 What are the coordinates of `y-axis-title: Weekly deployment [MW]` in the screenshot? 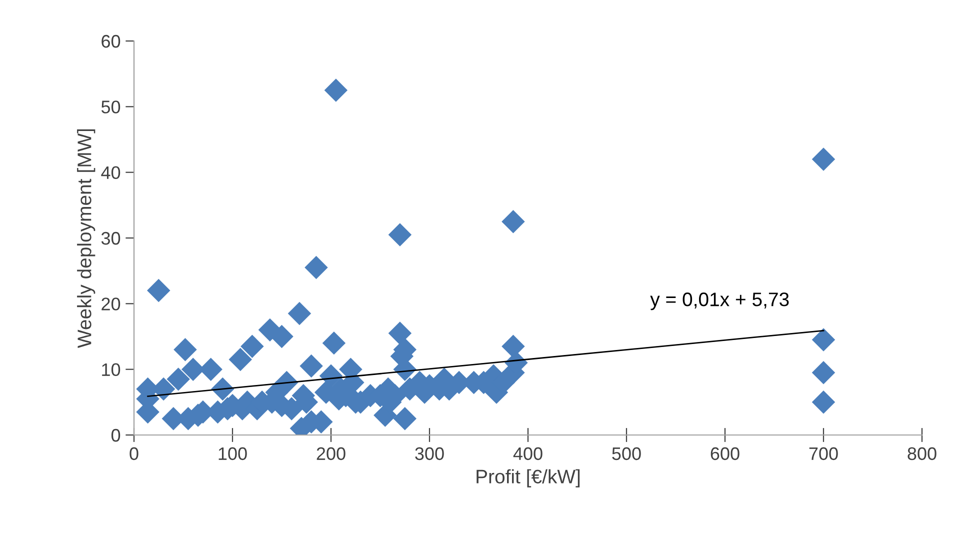 It's located at (86, 238).